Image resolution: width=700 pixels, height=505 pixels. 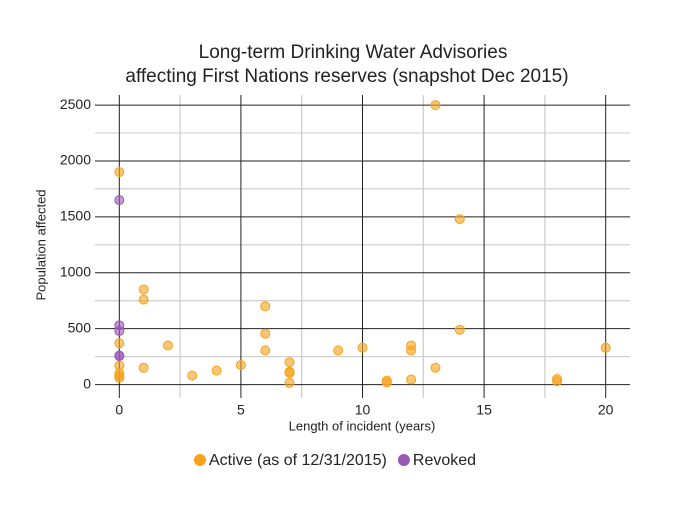 What do you see at coordinates (444, 460) in the screenshot?
I see `legend-label: Revoked` at bounding box center [444, 460].